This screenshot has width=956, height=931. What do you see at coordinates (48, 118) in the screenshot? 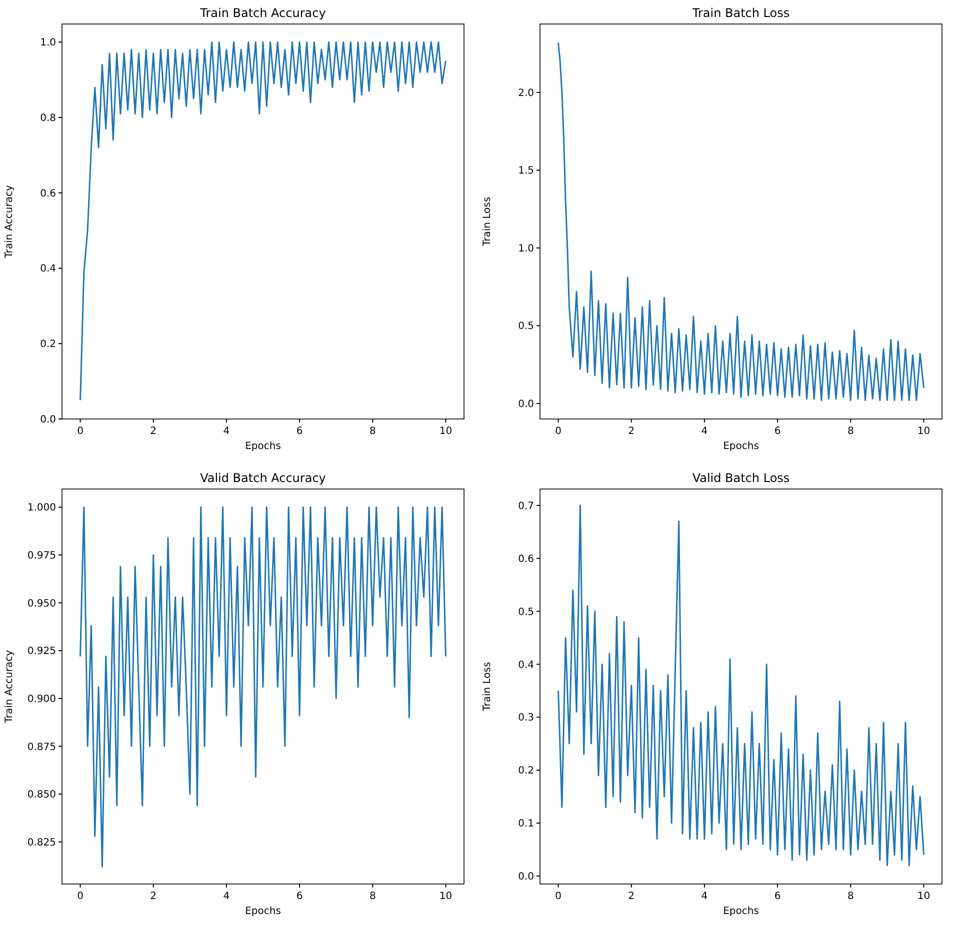
I see `y-tick-label: 0.8` at bounding box center [48, 118].